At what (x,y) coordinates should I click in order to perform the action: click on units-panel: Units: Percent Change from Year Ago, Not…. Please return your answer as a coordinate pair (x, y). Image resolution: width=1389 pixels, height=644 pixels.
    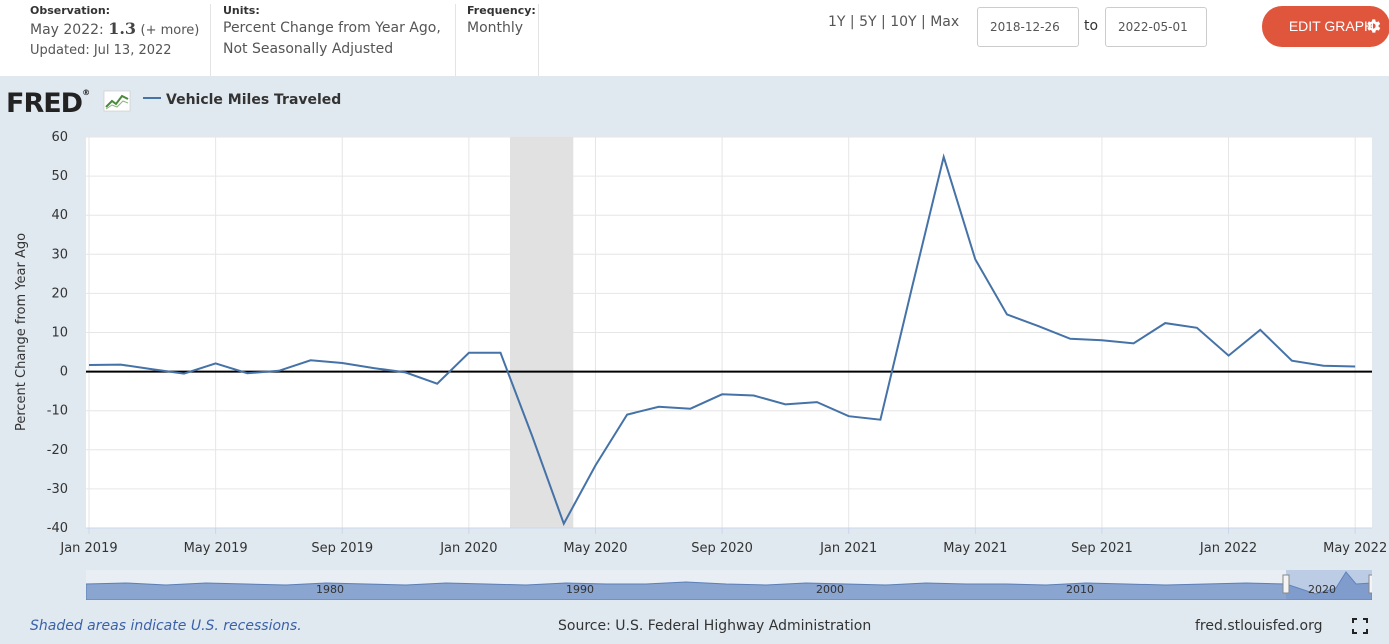
    Looking at the image, I should click on (332, 40).